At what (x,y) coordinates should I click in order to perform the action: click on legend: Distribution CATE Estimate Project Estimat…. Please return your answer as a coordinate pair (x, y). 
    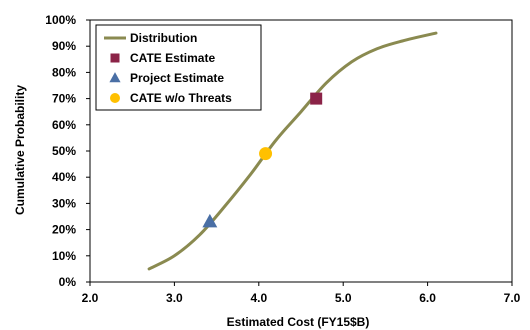
    Looking at the image, I should click on (178, 67).